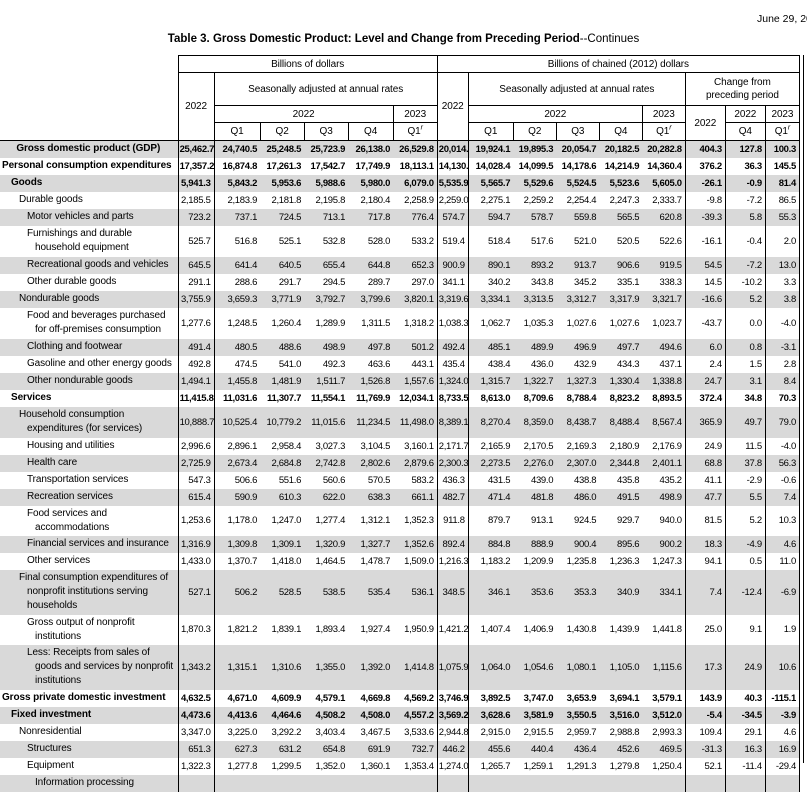  Describe the element at coordinates (415, 131) in the screenshot. I see `col-header-q1r-current: Q1r` at that location.